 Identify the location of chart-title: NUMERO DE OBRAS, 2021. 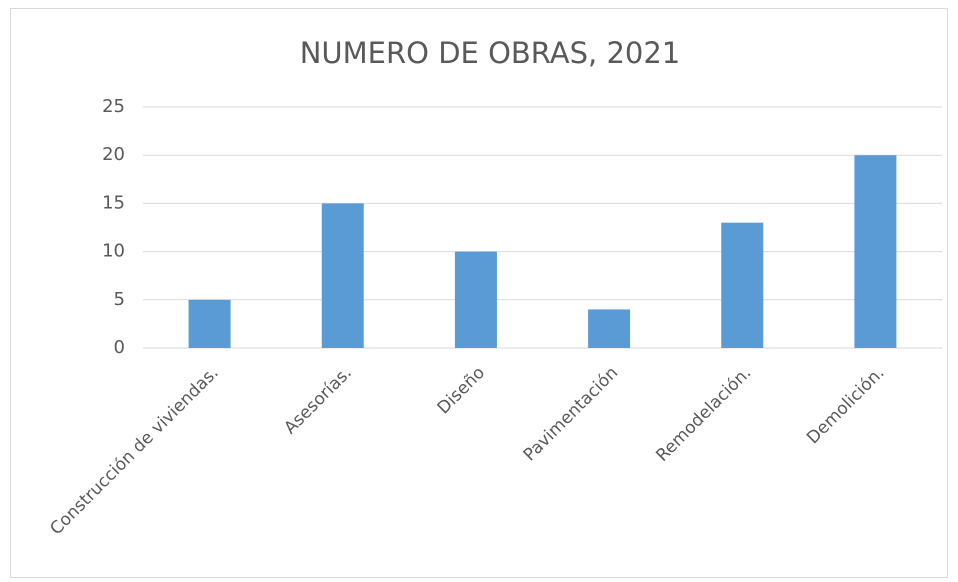
(490, 53).